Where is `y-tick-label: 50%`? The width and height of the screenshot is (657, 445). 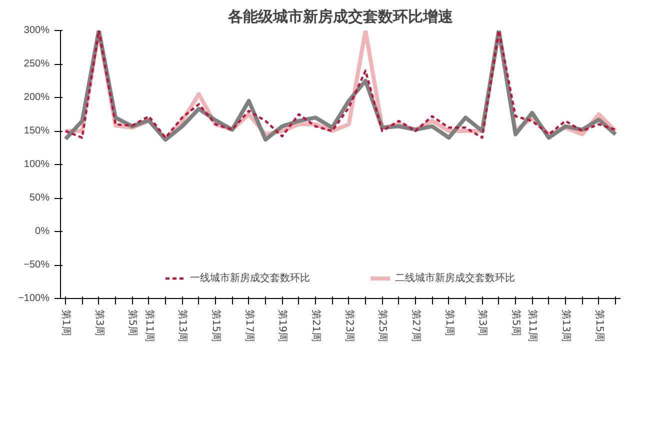 y-tick-label: 50% is located at coordinates (39, 198).